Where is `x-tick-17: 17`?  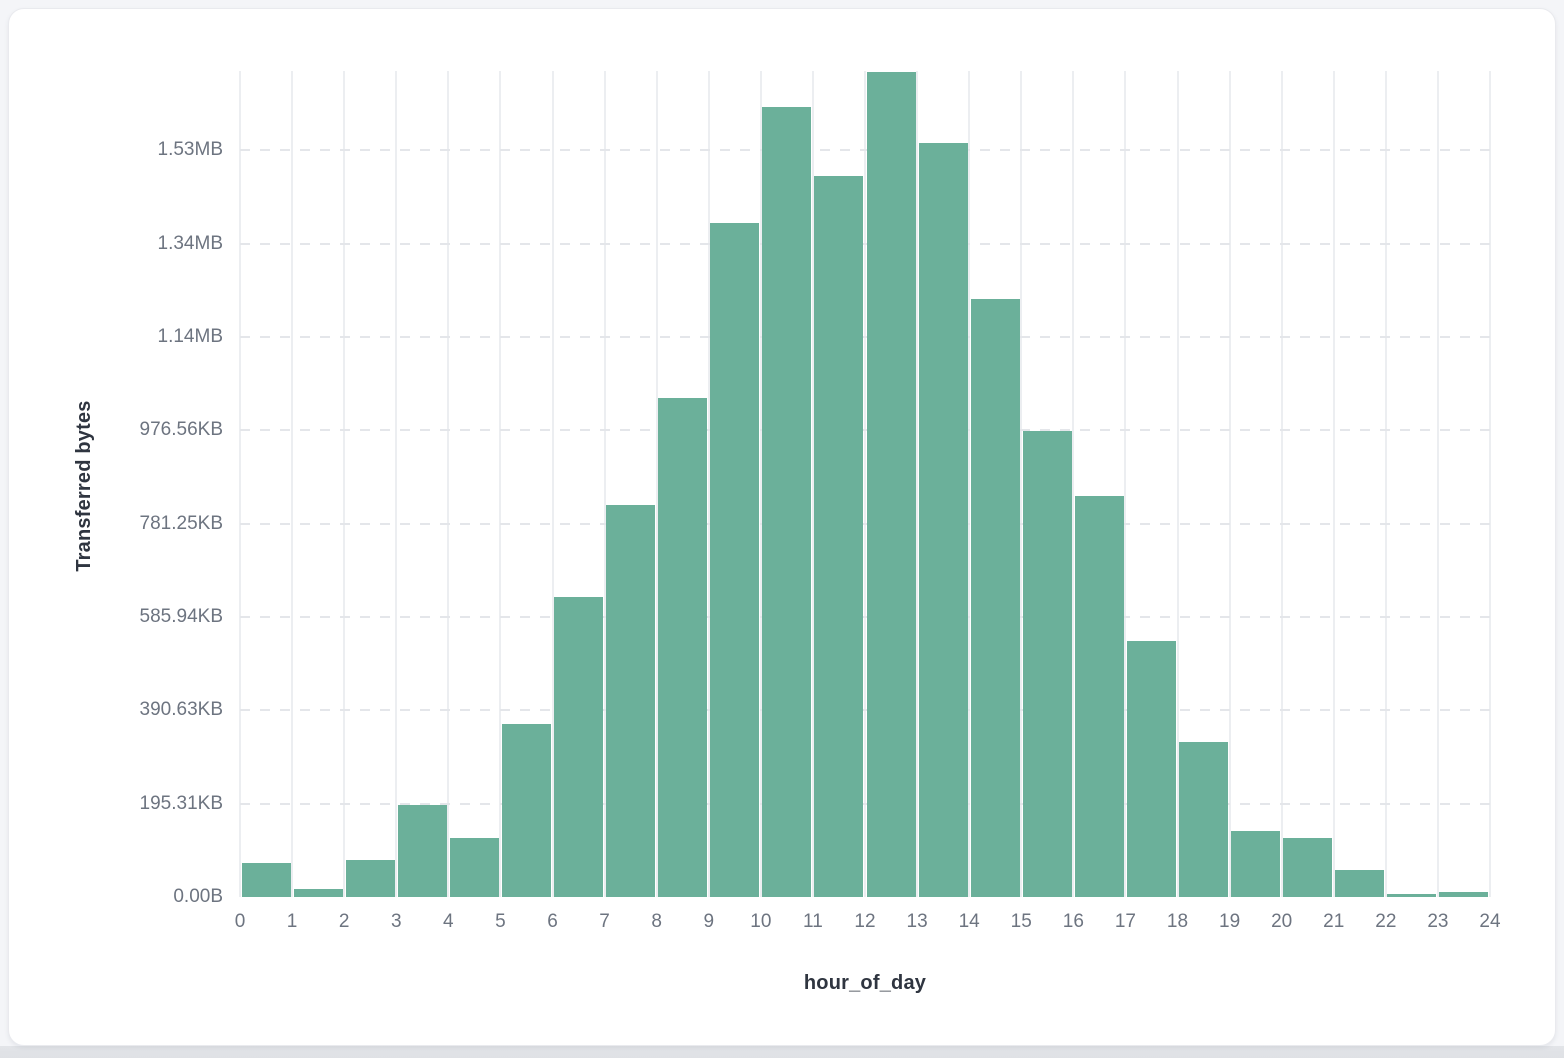
x-tick-17: 17 is located at coordinates (1125, 921).